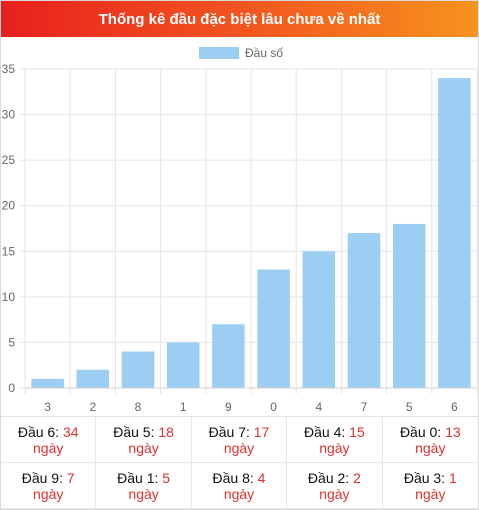  I want to click on stat-value: 7, so click(70, 477).